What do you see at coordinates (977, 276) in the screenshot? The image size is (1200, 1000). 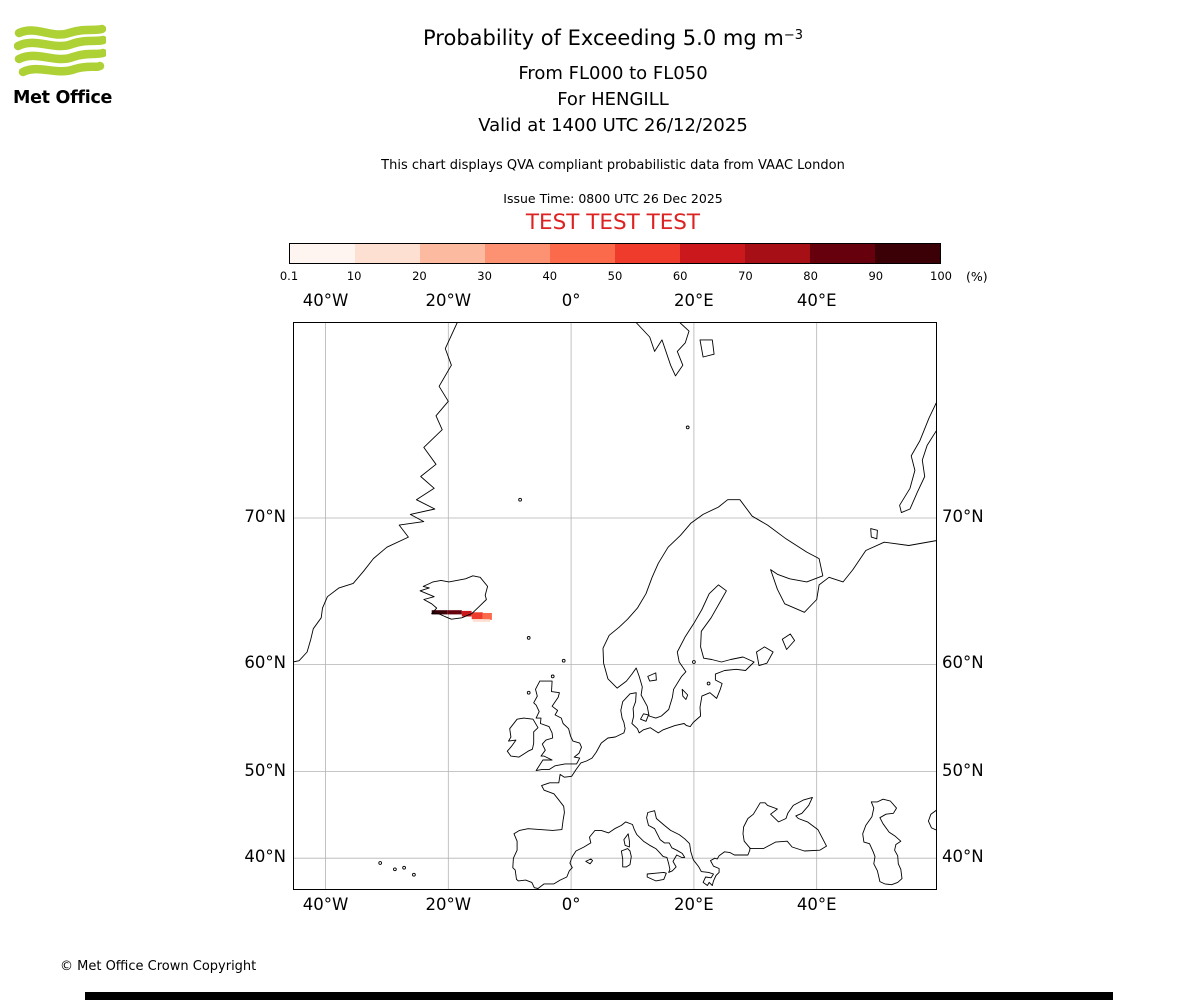 I see `colorbar-unit-label: (%)` at bounding box center [977, 276].